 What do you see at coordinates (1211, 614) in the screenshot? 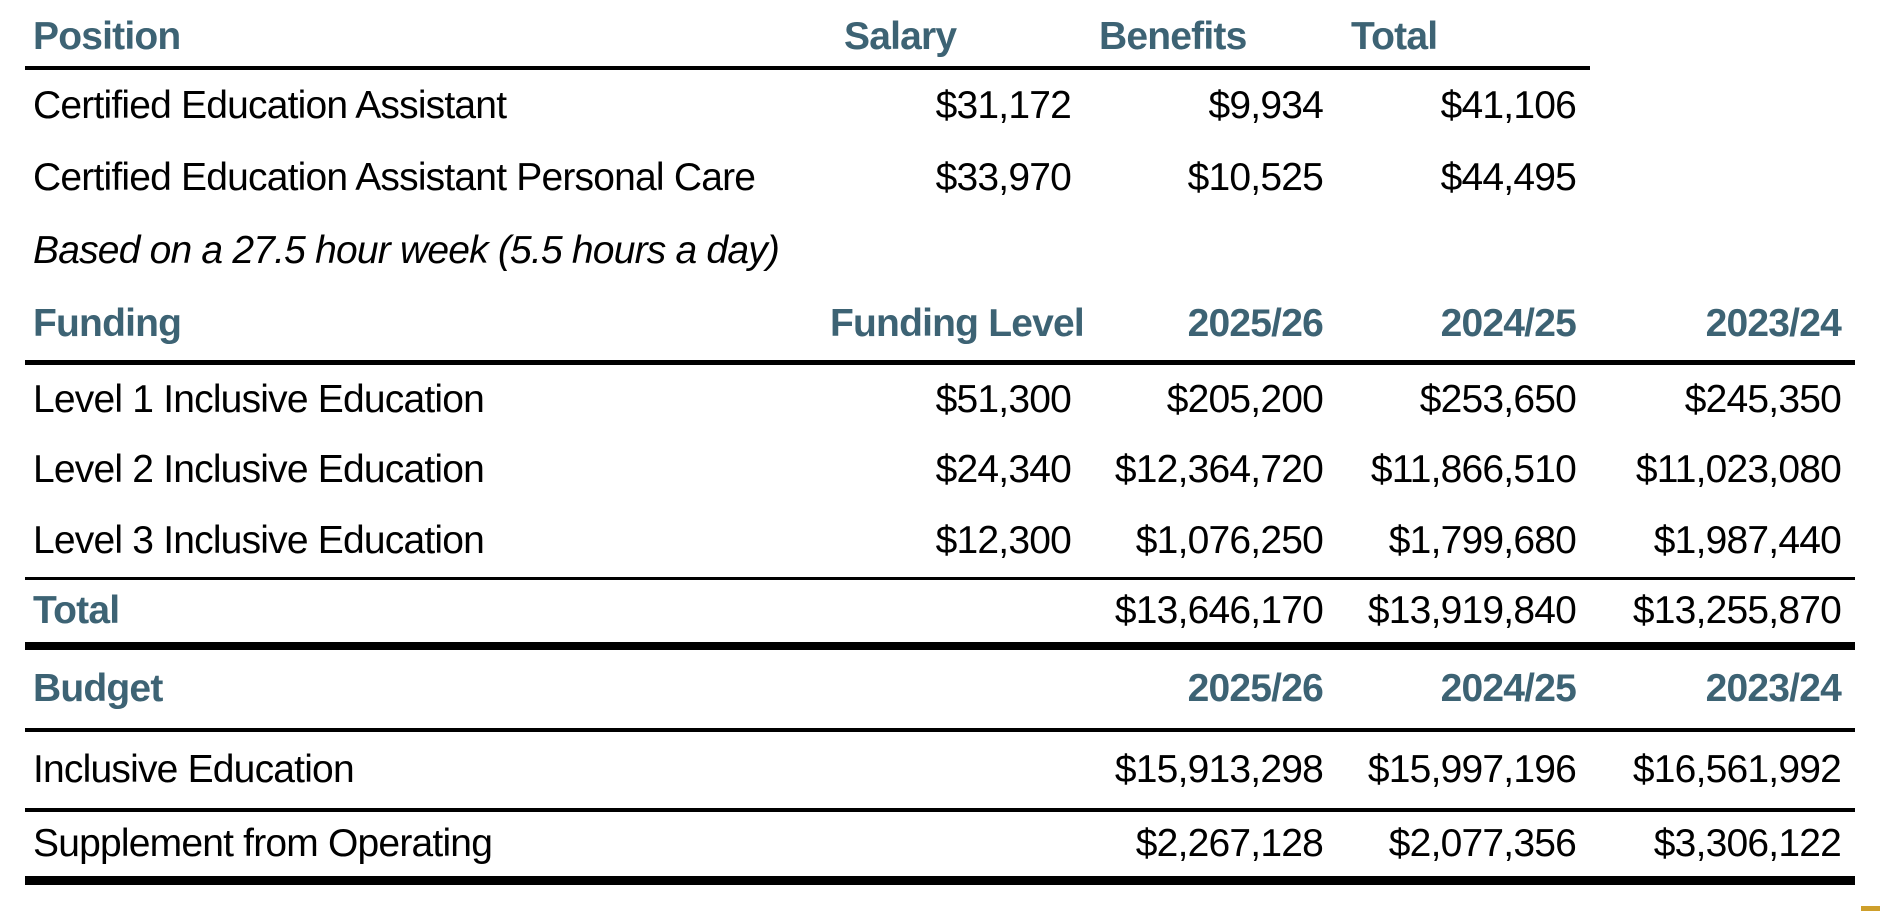
I see `funding-total-2025-26-value: $13,646,170` at bounding box center [1211, 614].